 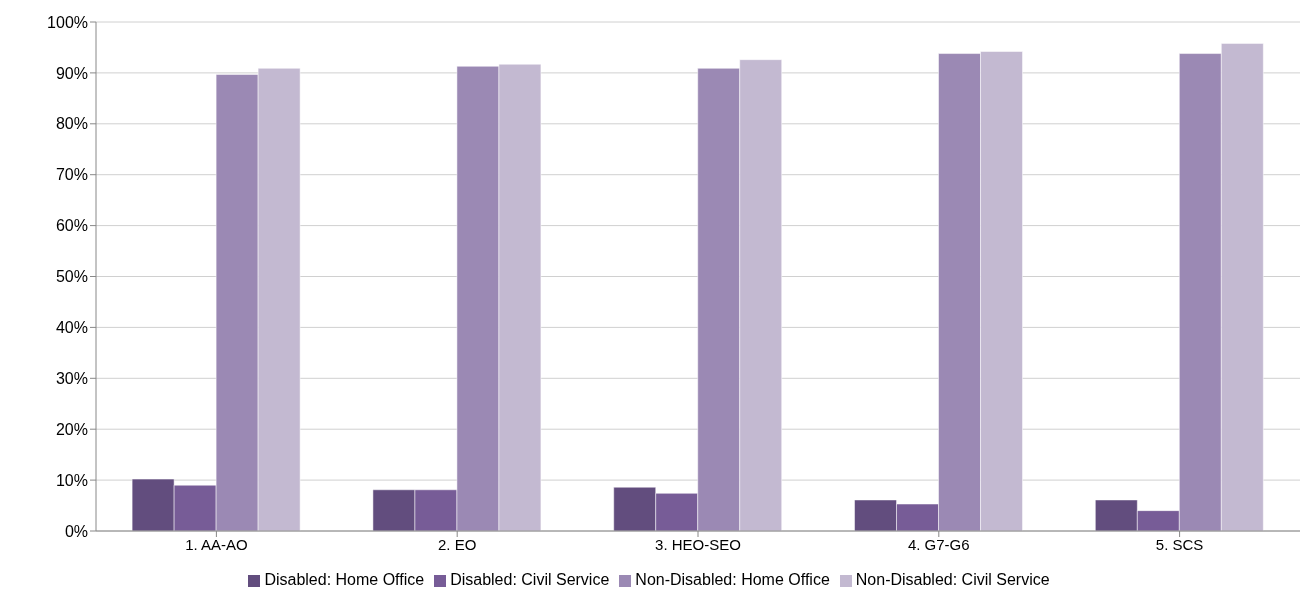 I want to click on y-tick-label: 30%, so click(x=71, y=378).